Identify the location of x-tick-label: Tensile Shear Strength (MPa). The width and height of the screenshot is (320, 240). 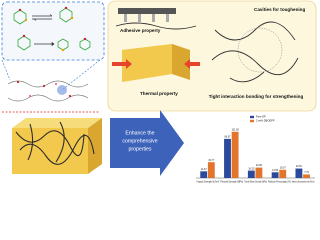
(255, 182).